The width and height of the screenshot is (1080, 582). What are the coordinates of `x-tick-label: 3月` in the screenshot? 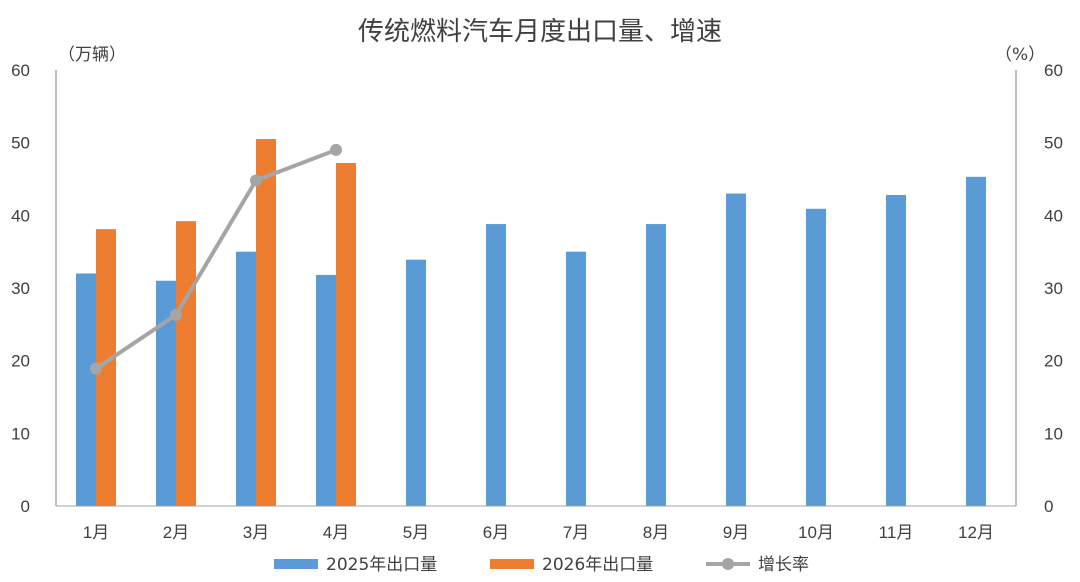 It's located at (256, 532).